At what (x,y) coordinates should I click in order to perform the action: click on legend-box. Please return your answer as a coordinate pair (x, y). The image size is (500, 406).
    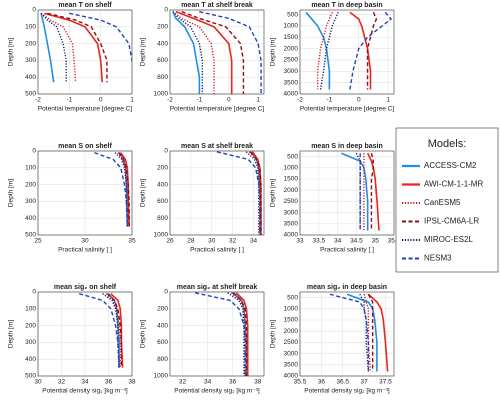
    Looking at the image, I should click on (447, 200).